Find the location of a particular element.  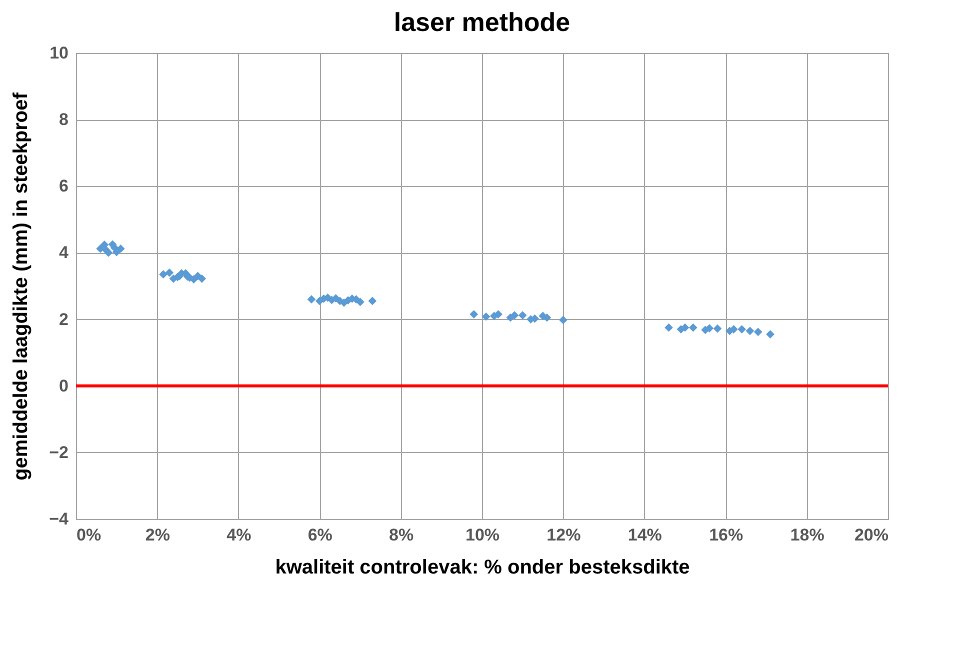

x-tick-label: 20% is located at coordinates (871, 535).